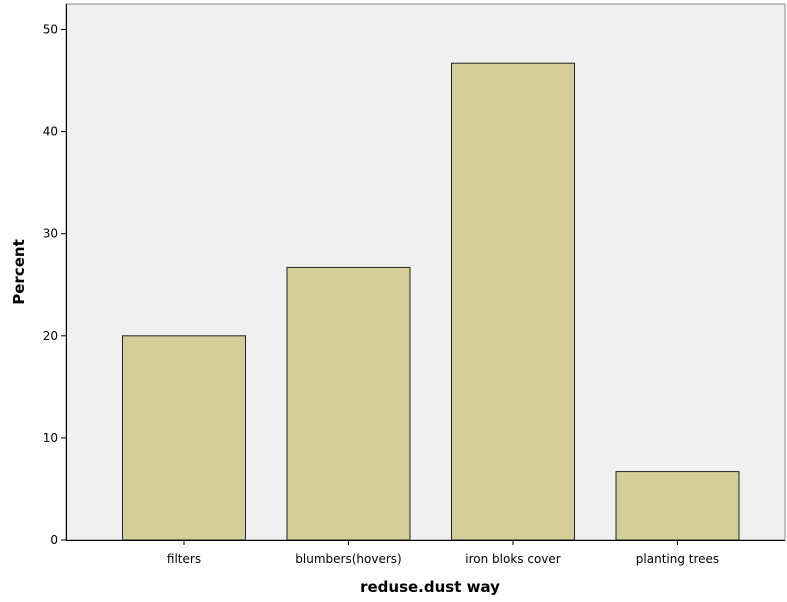  I want to click on y-axis-title: Percent, so click(19, 271).